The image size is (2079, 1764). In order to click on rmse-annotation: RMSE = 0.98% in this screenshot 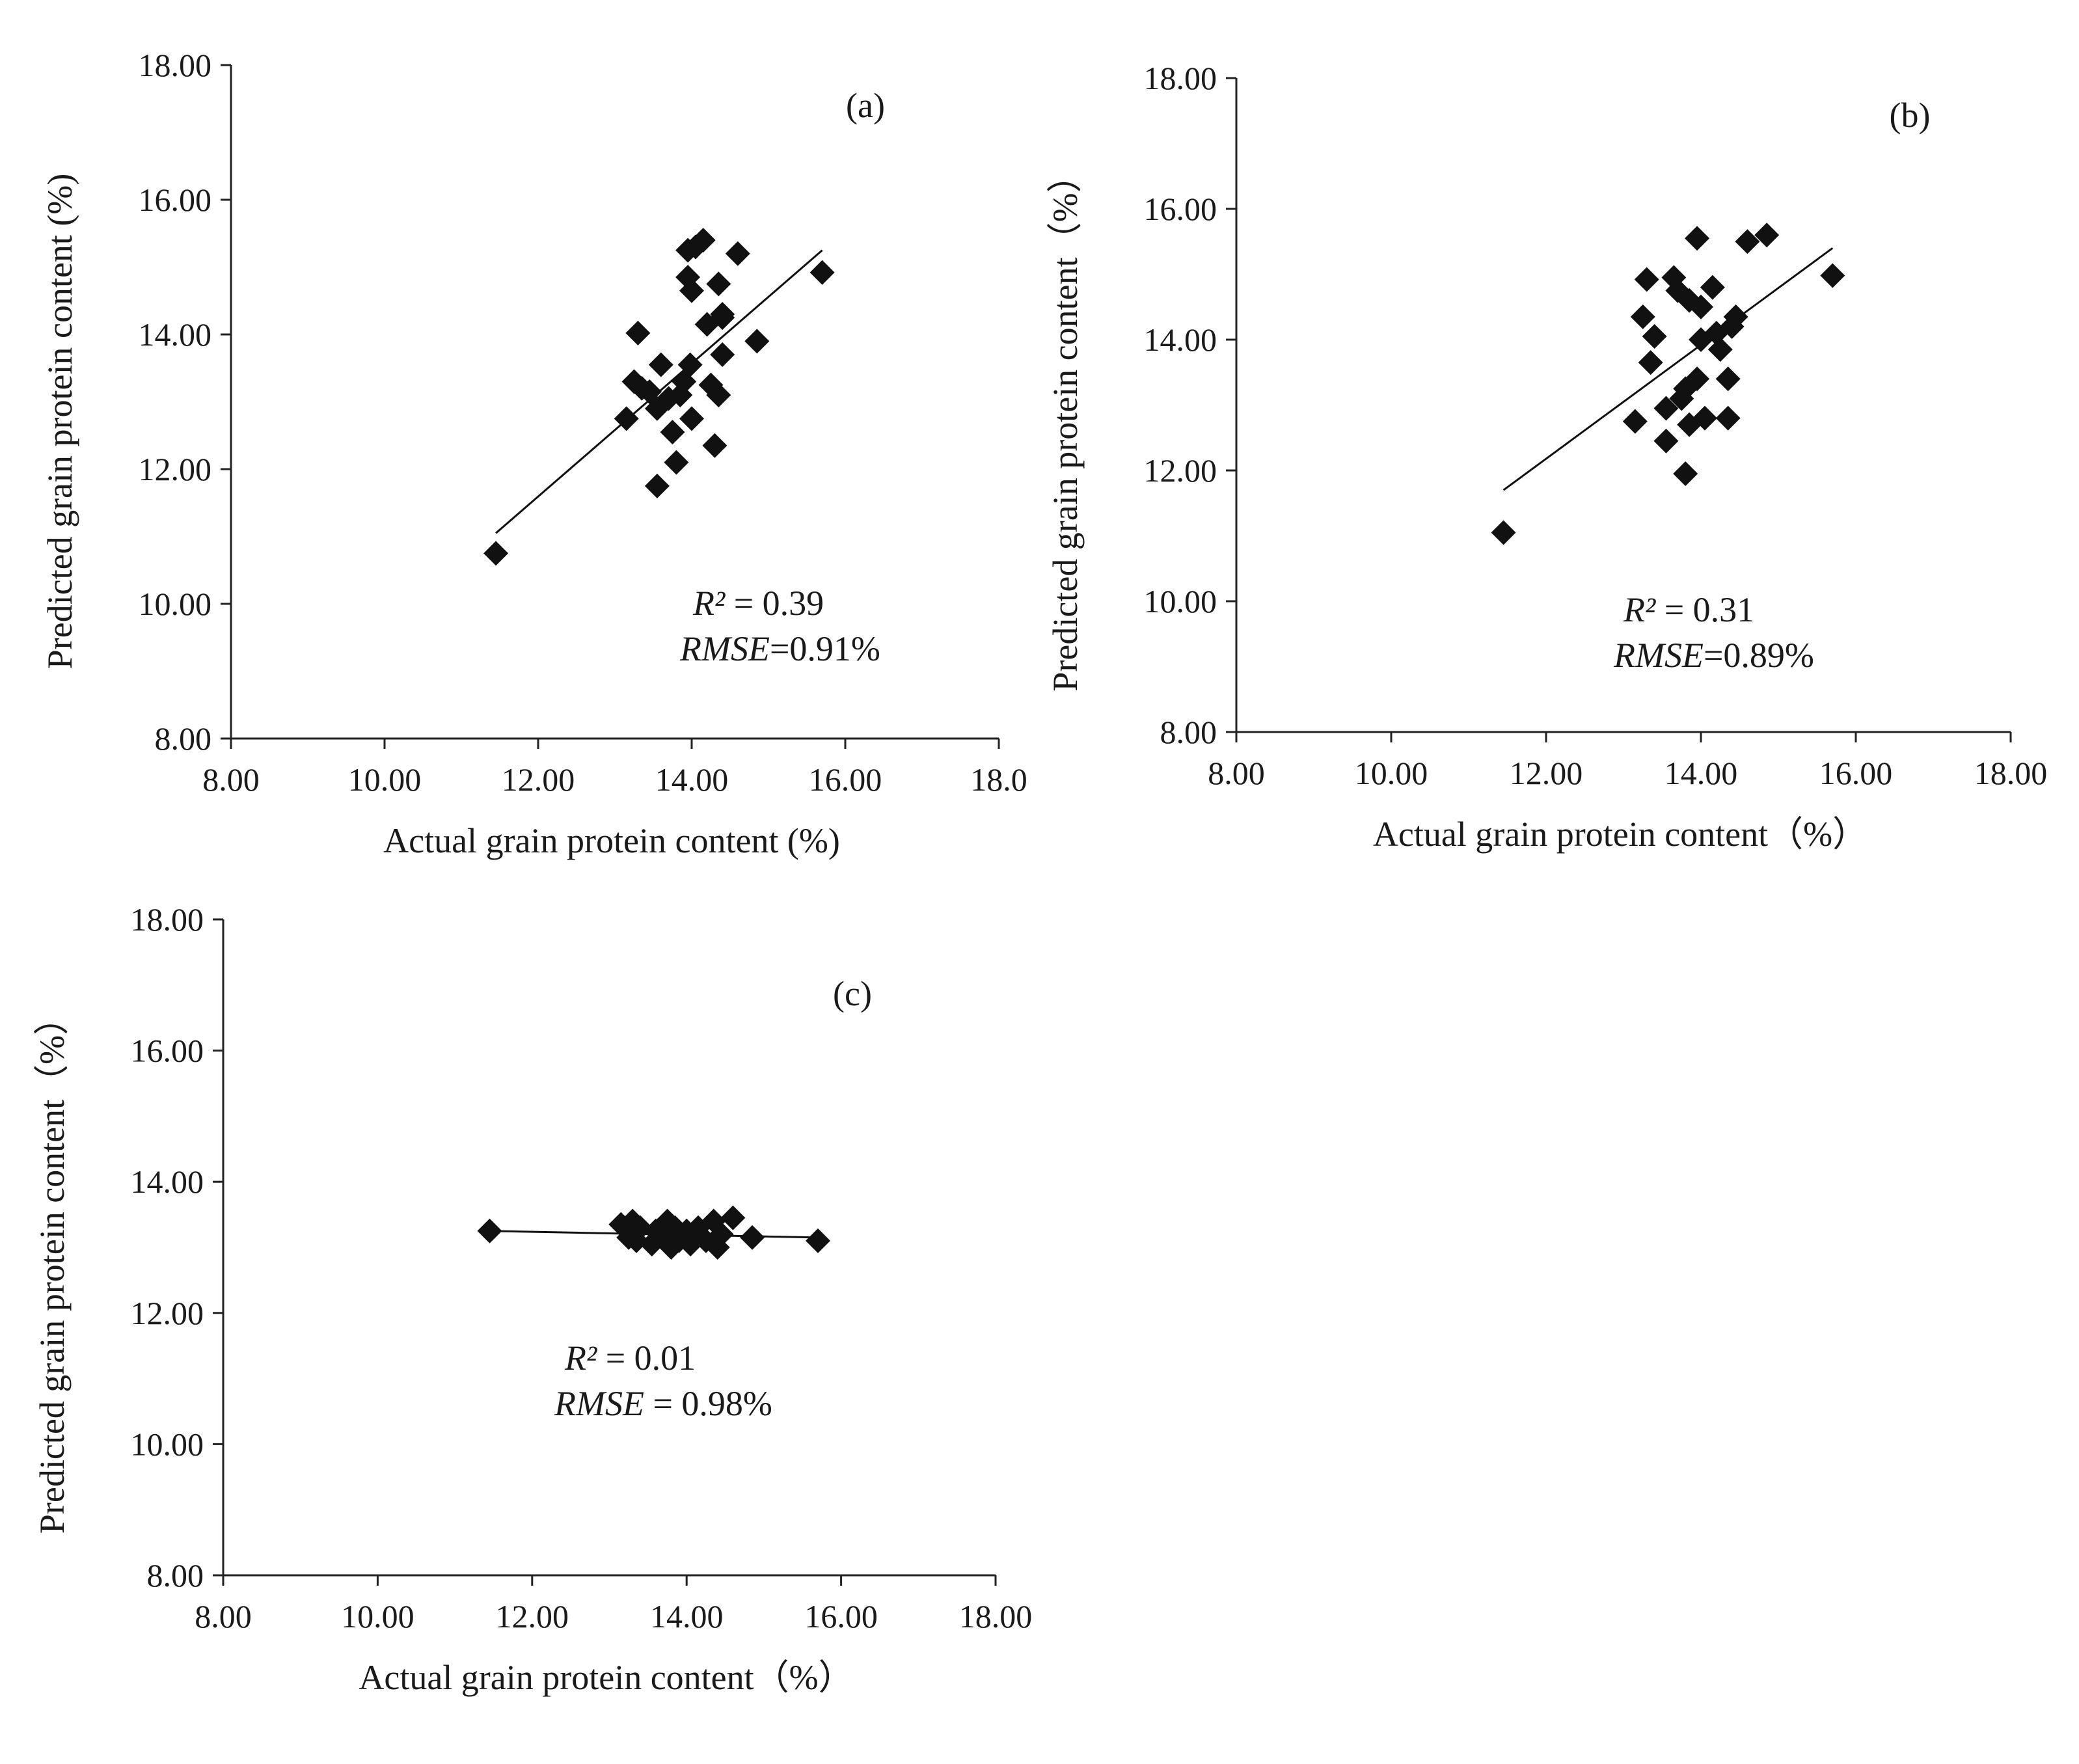, I will do `click(663, 1403)`.